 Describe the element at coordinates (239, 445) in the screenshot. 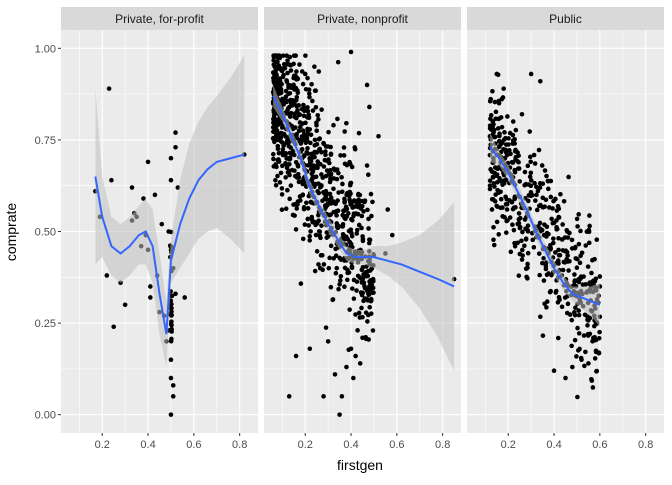

I see `x-tick-label: 0.8` at that location.